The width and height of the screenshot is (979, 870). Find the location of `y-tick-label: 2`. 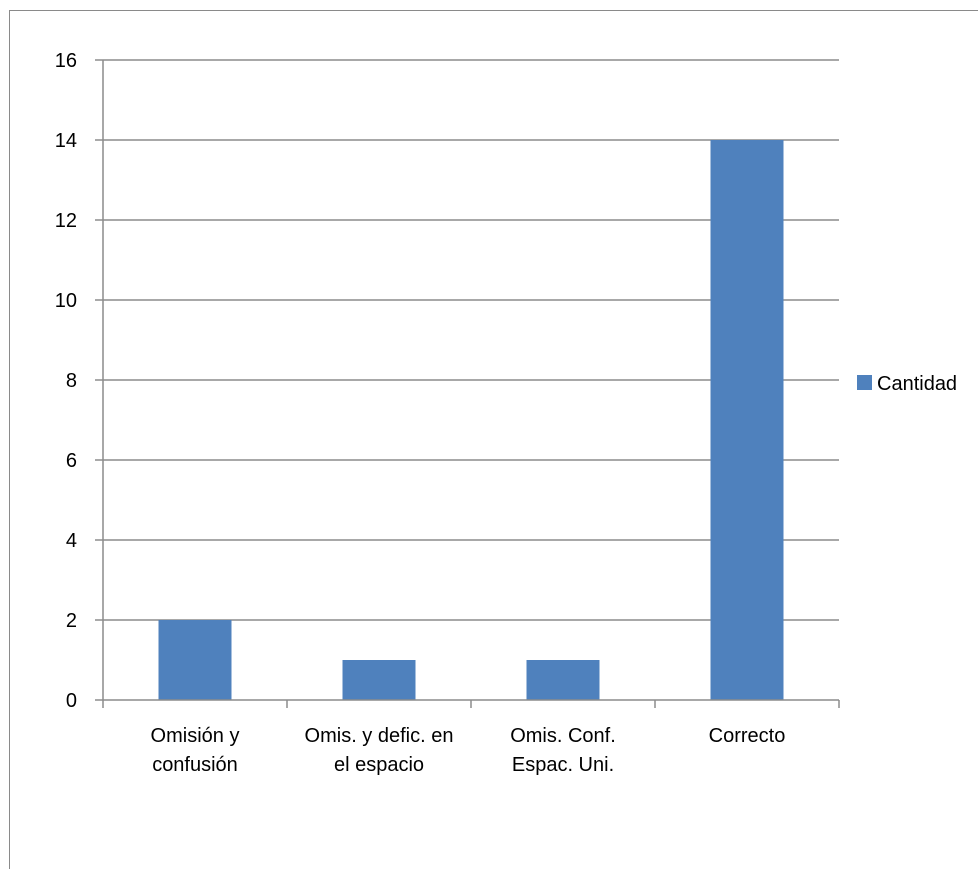

y-tick-label: 2 is located at coordinates (71, 621).